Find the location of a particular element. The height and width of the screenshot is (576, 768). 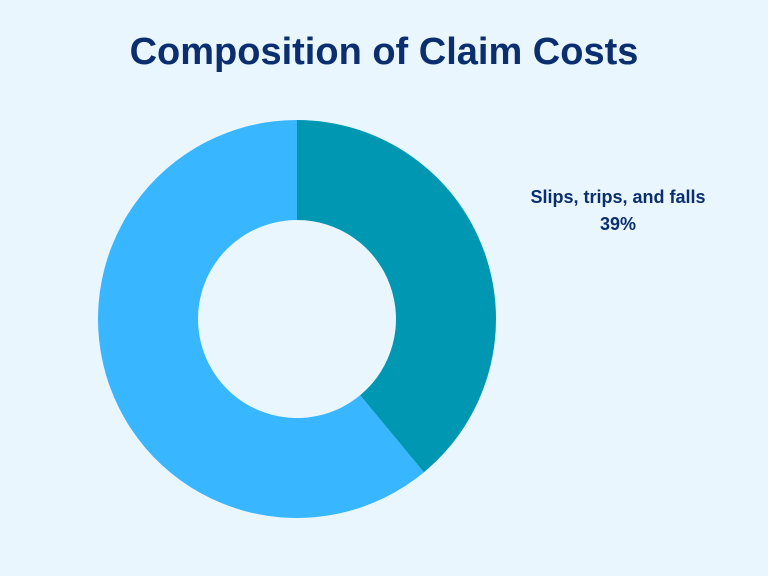

slice-label-name: Slips, trips, and falls is located at coordinates (618, 197).